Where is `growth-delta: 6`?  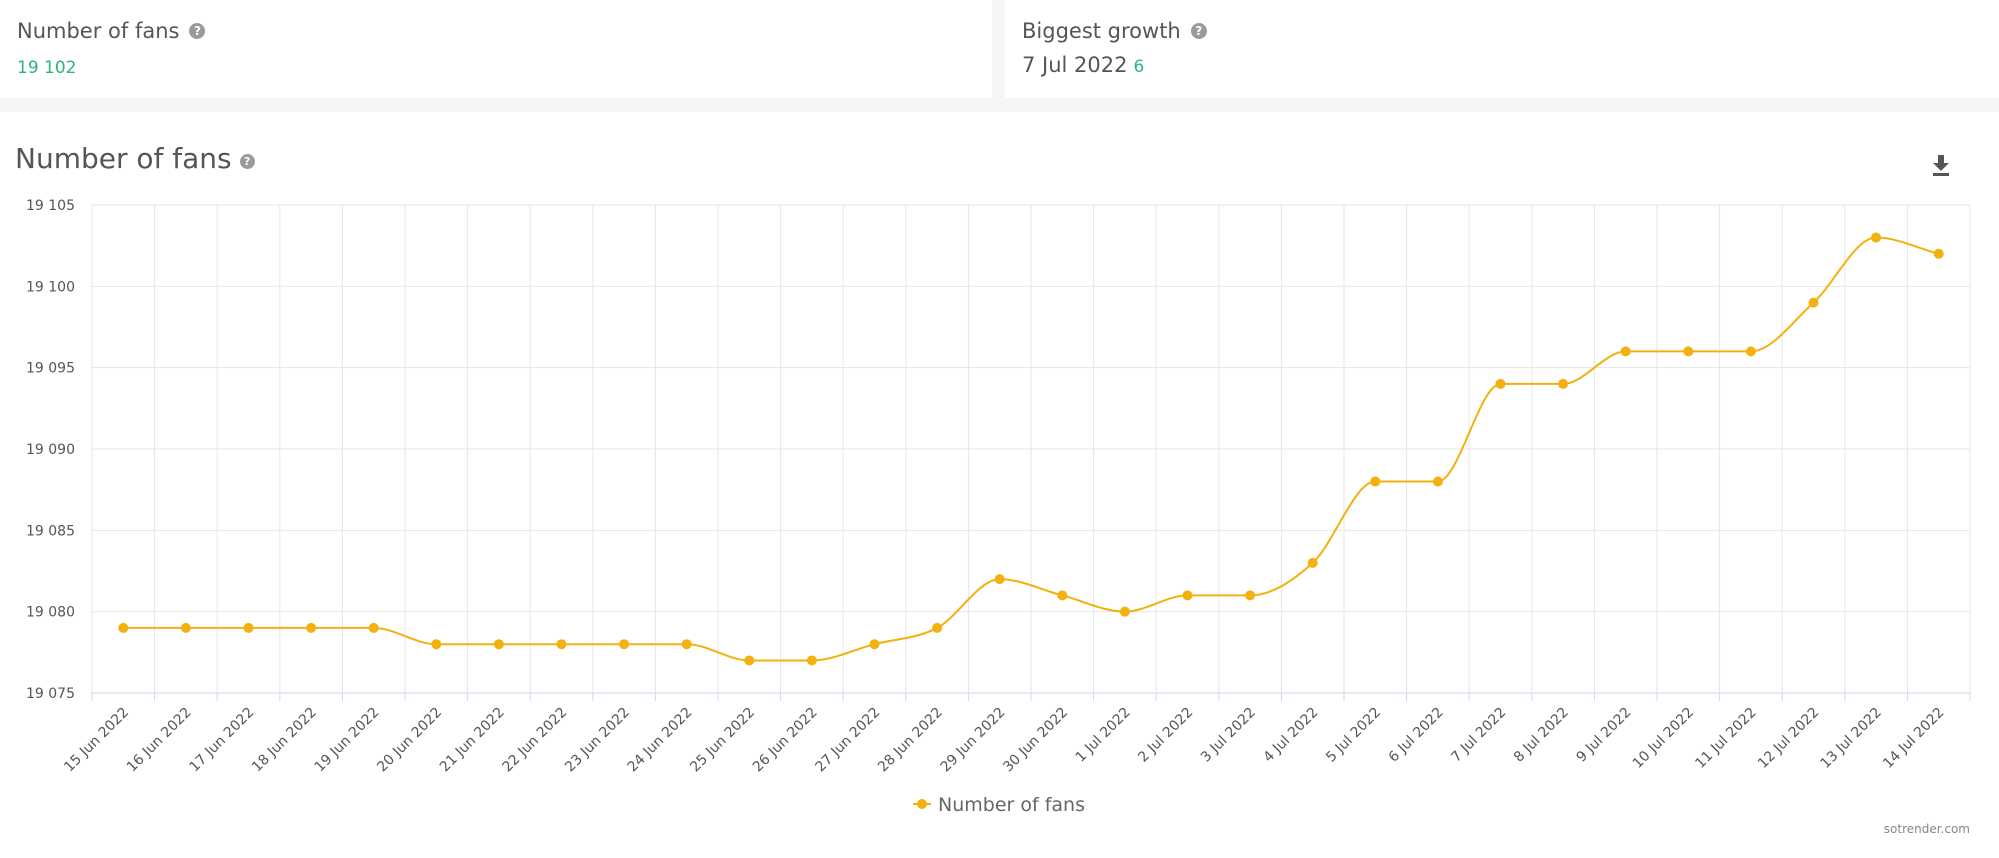 growth-delta: 6 is located at coordinates (1139, 67).